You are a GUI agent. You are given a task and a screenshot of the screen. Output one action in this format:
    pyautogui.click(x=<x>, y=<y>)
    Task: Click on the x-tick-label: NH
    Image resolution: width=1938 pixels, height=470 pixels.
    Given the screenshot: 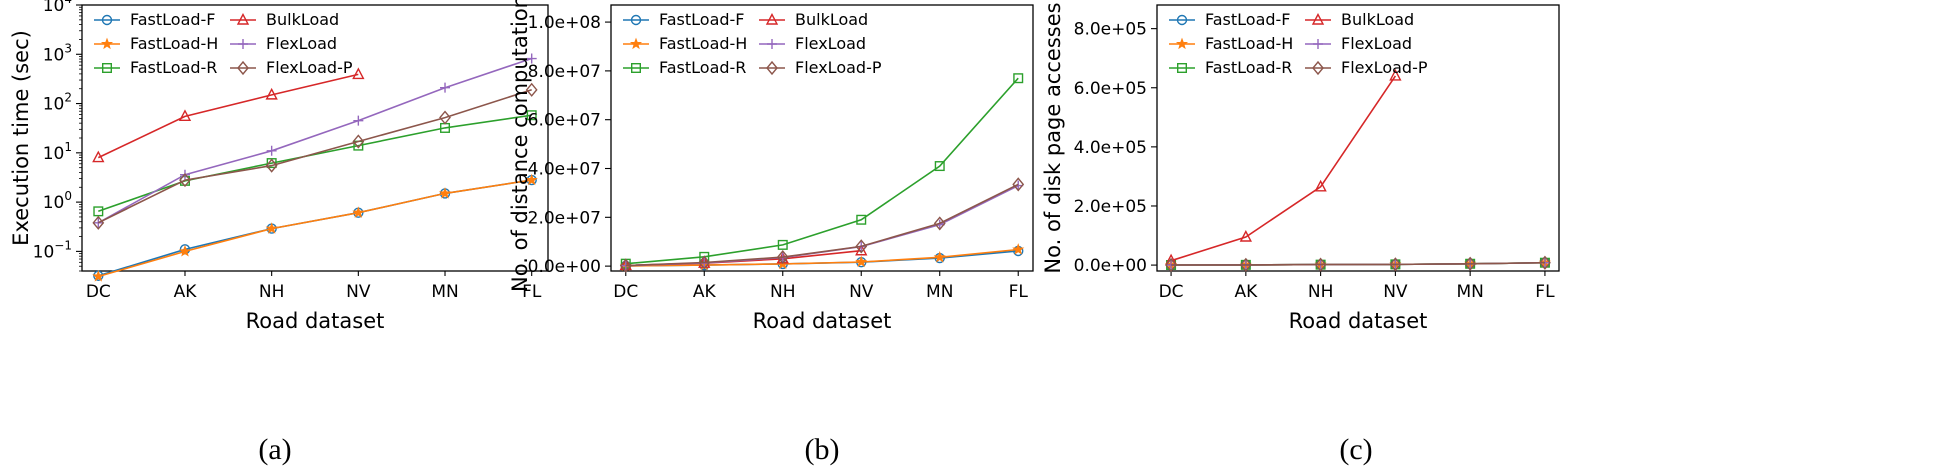 What is the action you would take?
    pyautogui.click(x=783, y=292)
    